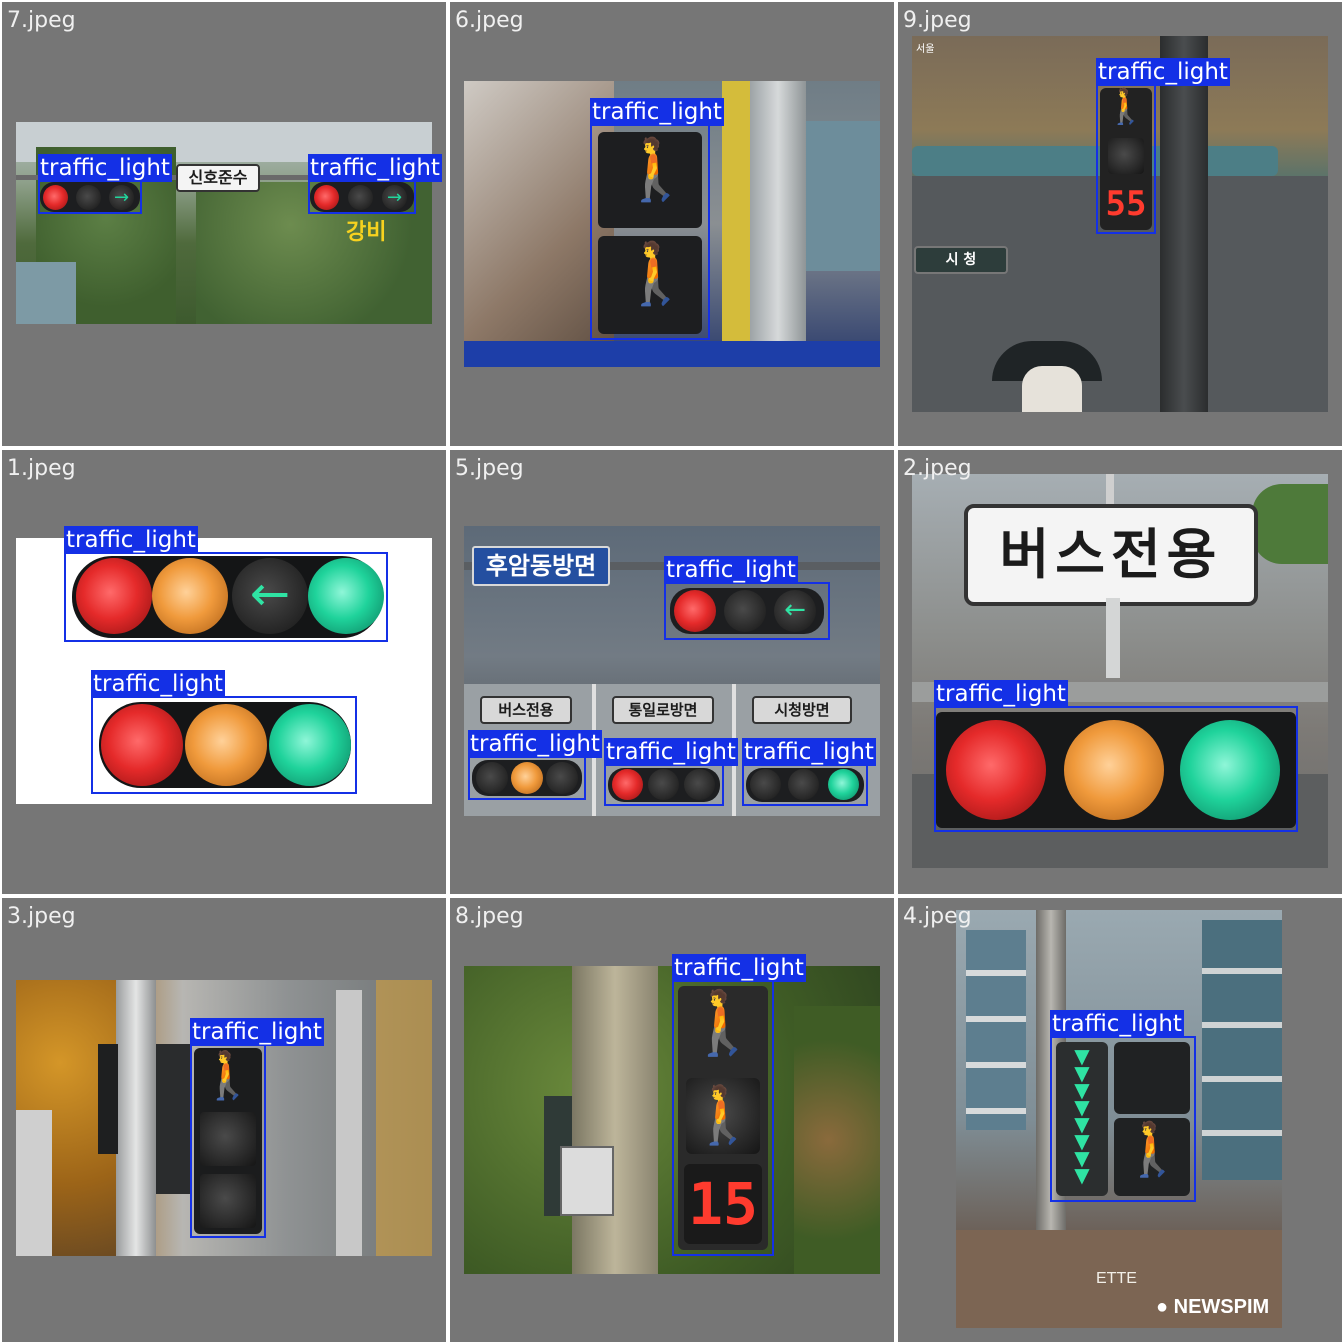 The height and width of the screenshot is (1344, 1344). I want to click on photo: 신호준수 강비, so click(224, 223).